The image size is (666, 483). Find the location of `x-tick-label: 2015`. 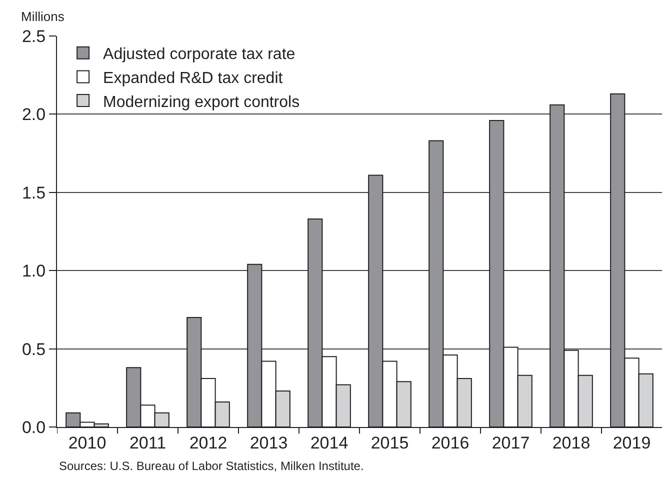

x-tick-label: 2015 is located at coordinates (389, 442).